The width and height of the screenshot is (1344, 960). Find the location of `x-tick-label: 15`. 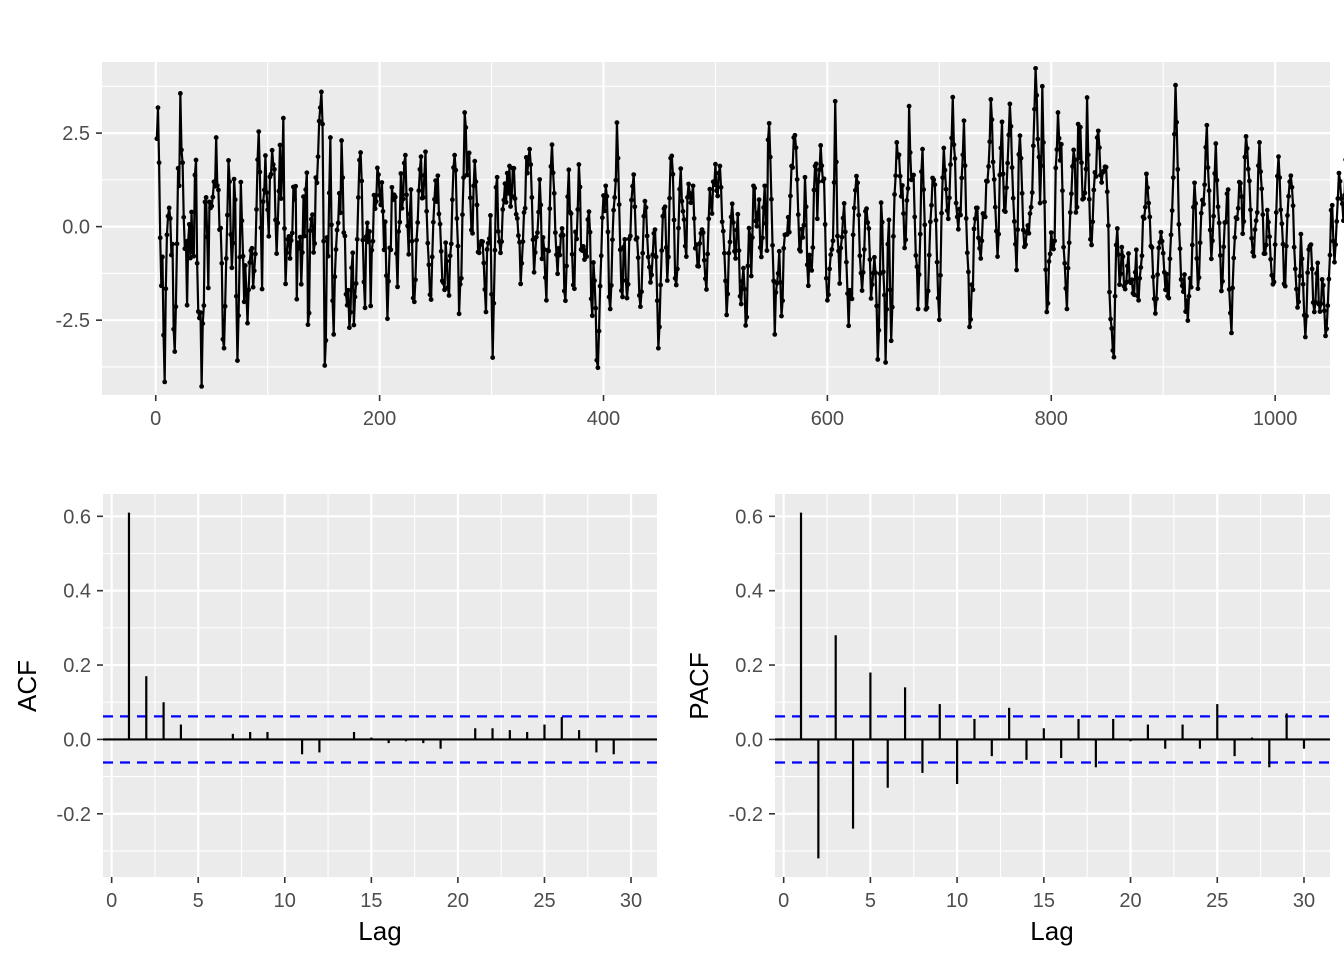

x-tick-label: 15 is located at coordinates (371, 901).